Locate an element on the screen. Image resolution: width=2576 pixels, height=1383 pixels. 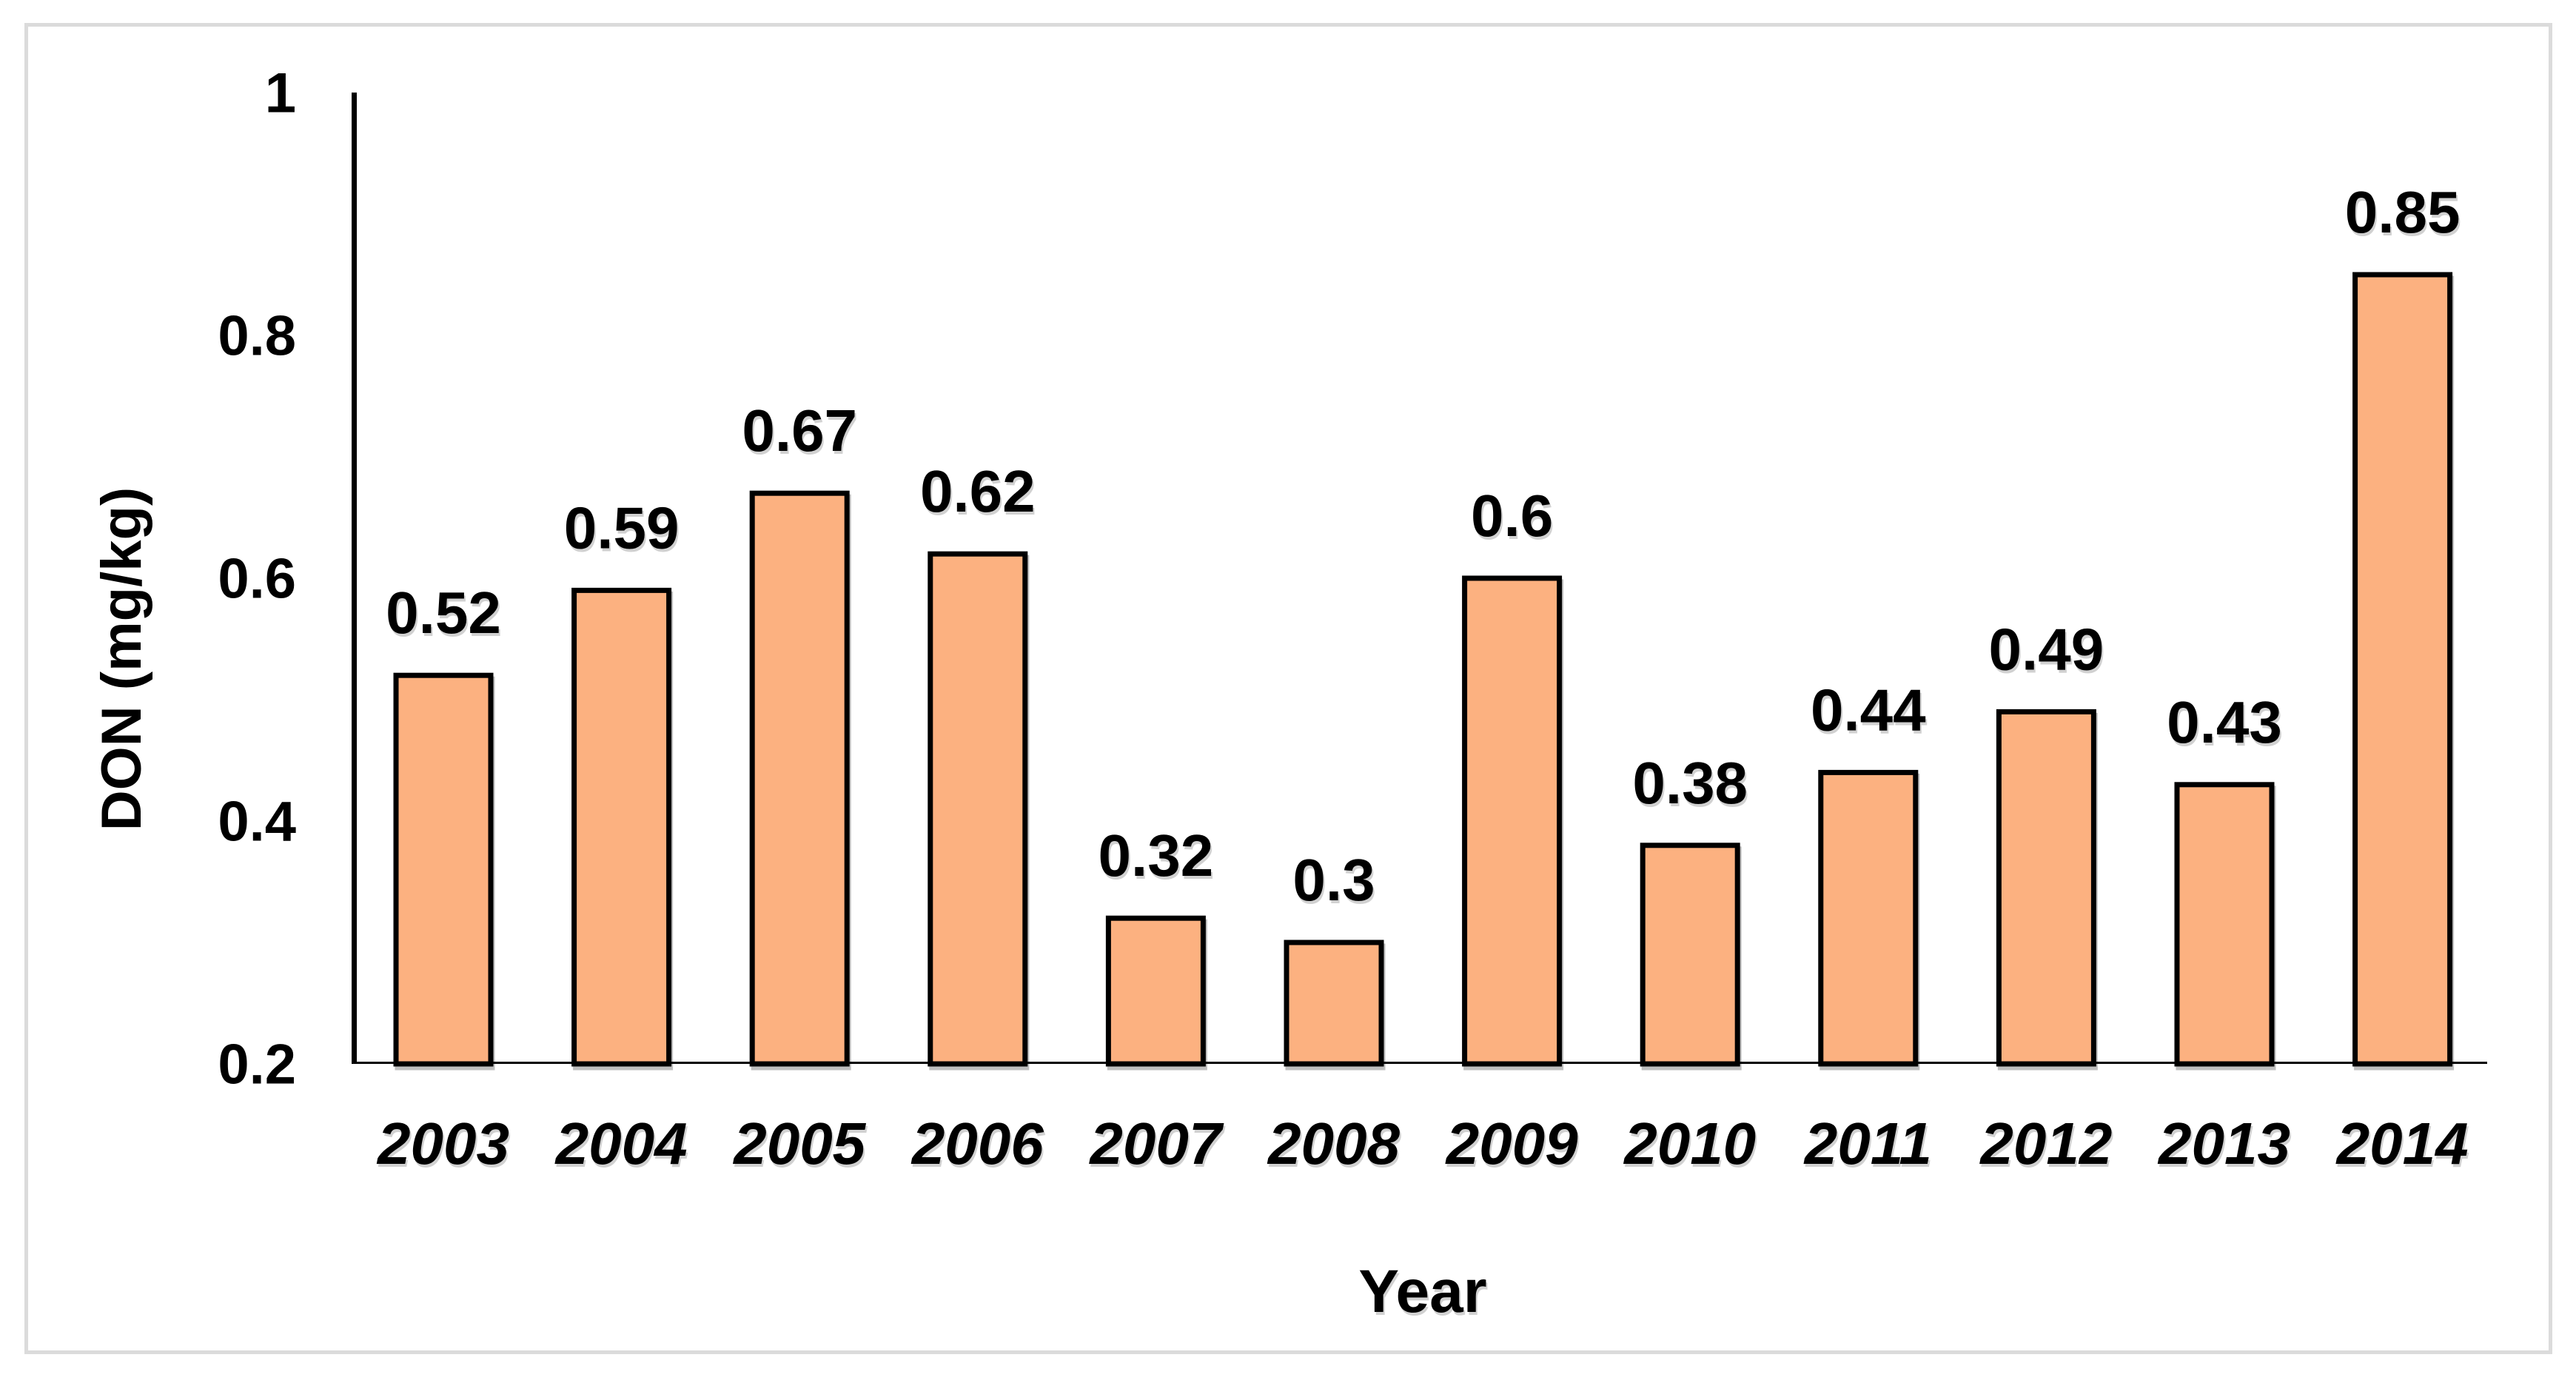
bar-2010 is located at coordinates (1690, 955).